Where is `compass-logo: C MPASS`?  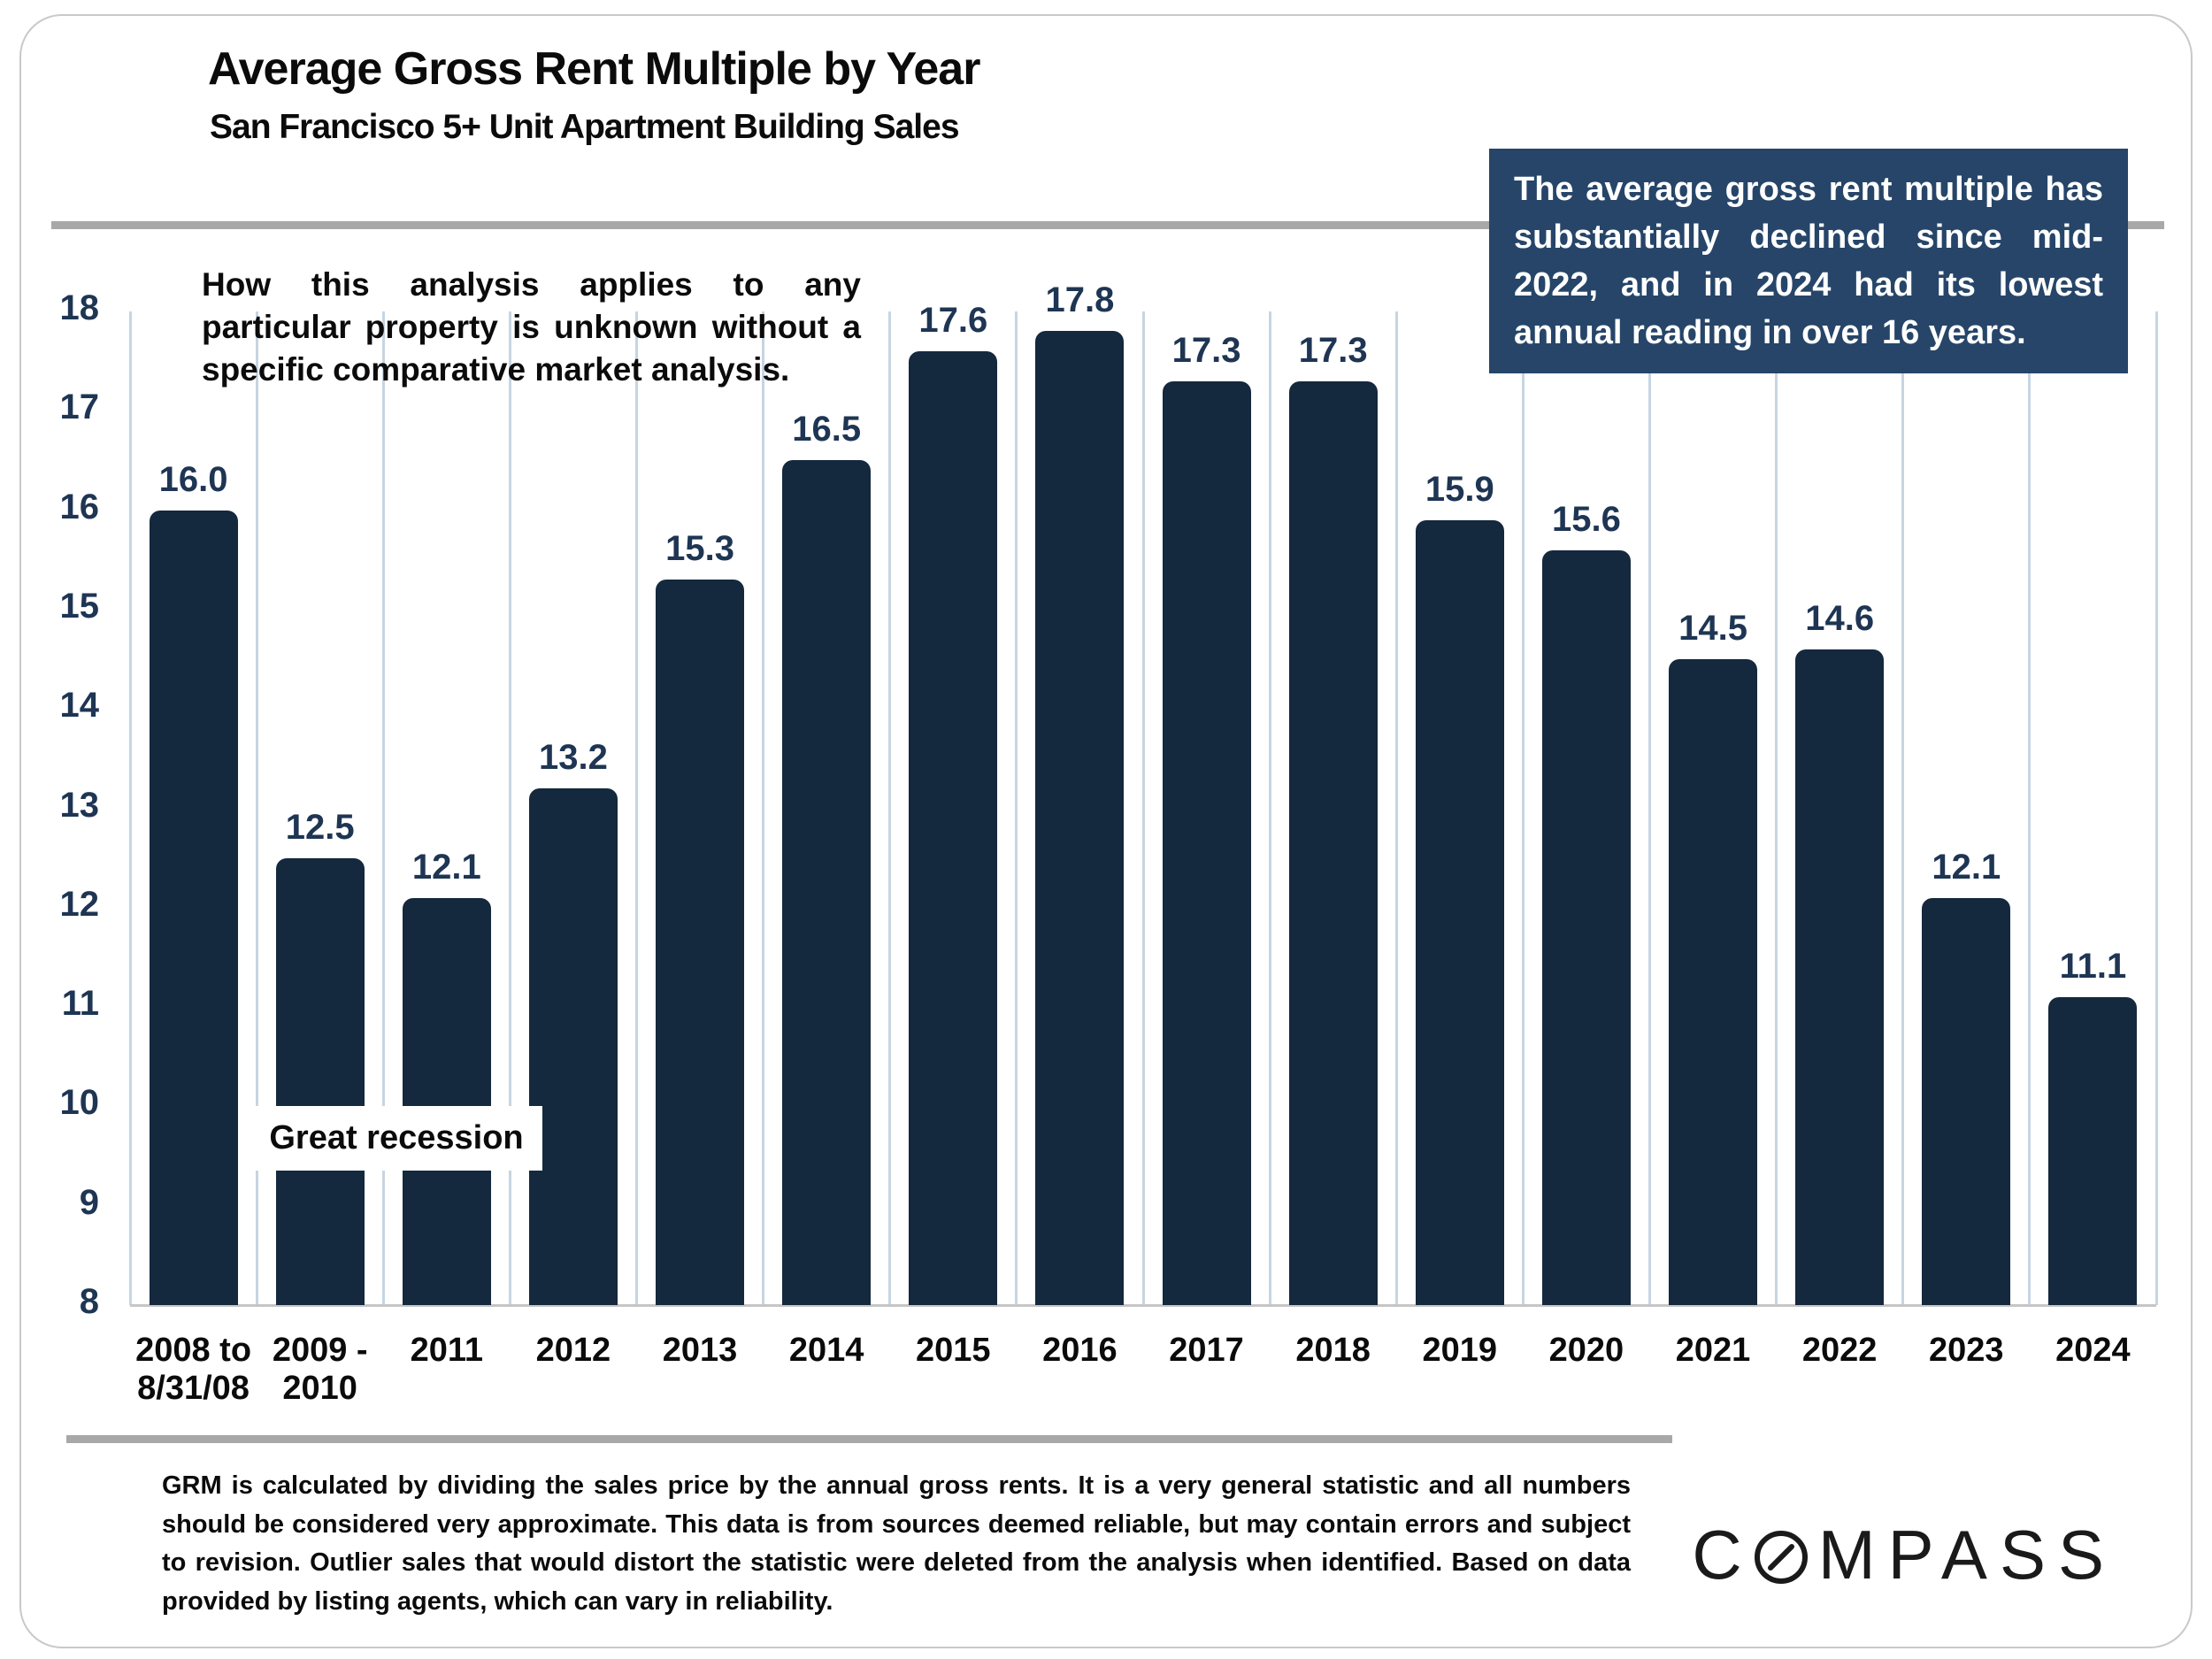
compass-logo: C MPASS is located at coordinates (1904, 1555).